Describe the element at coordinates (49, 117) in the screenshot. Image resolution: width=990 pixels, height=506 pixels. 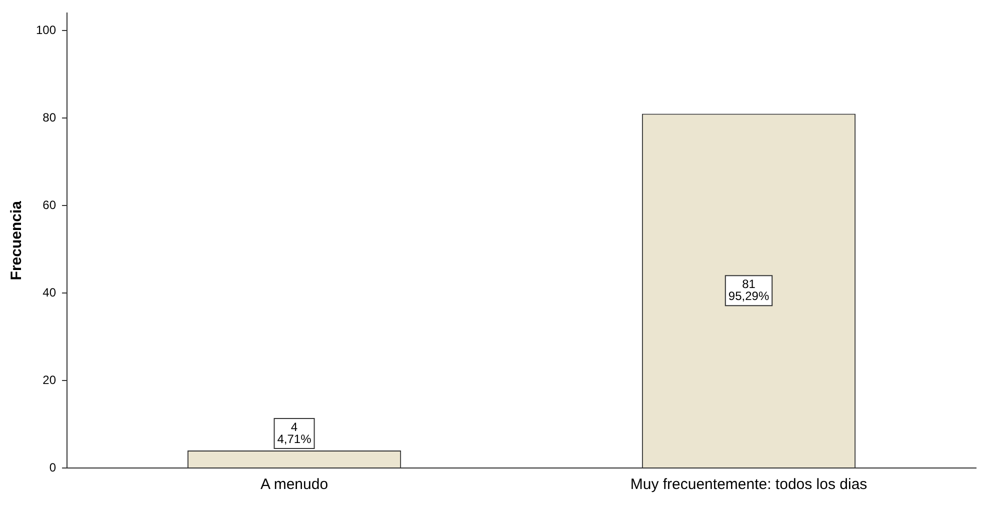
I see `y-tick-label: 80` at that location.